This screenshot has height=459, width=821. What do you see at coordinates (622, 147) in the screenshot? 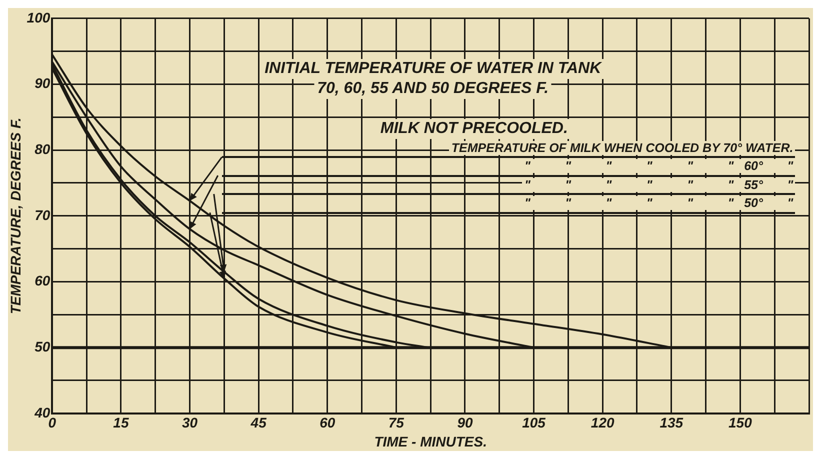
I see `text: TEMPERATURE OF MILK WHEN COOLED BY 70° WATER.` at bounding box center [622, 147].